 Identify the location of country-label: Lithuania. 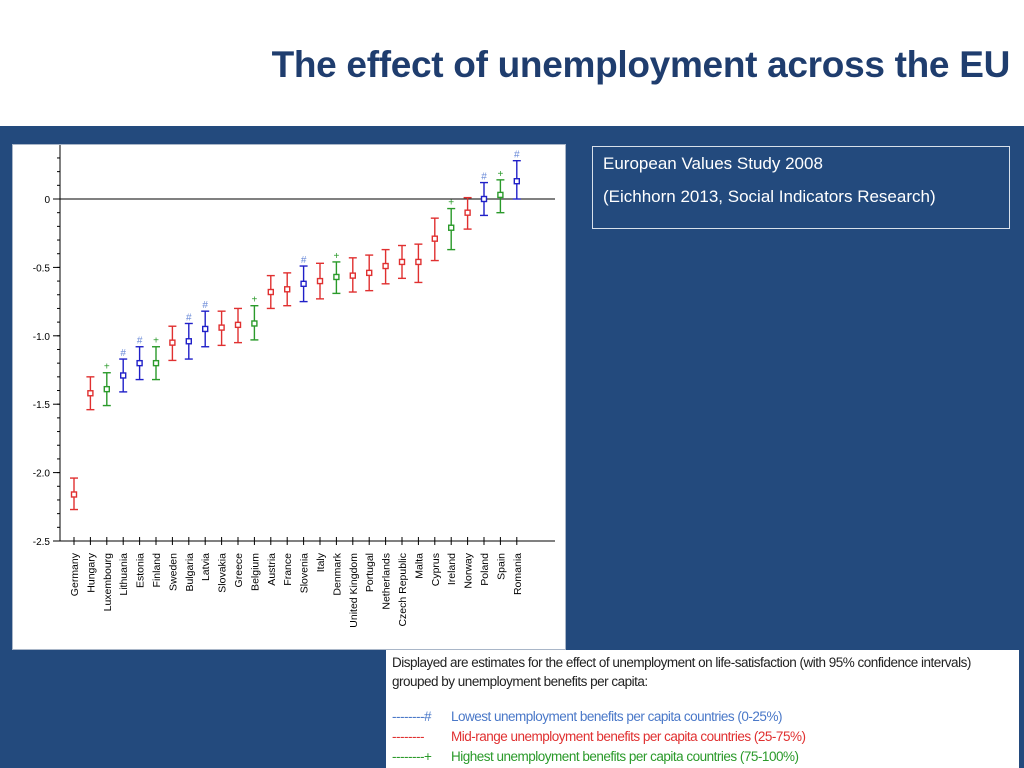
(124, 574).